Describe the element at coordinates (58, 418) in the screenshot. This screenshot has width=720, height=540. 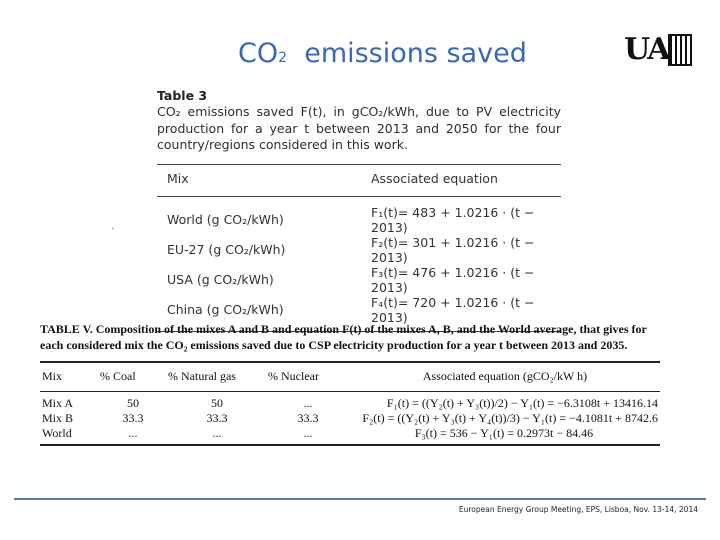
I see `table-5-mix-cell: Mix B` at that location.